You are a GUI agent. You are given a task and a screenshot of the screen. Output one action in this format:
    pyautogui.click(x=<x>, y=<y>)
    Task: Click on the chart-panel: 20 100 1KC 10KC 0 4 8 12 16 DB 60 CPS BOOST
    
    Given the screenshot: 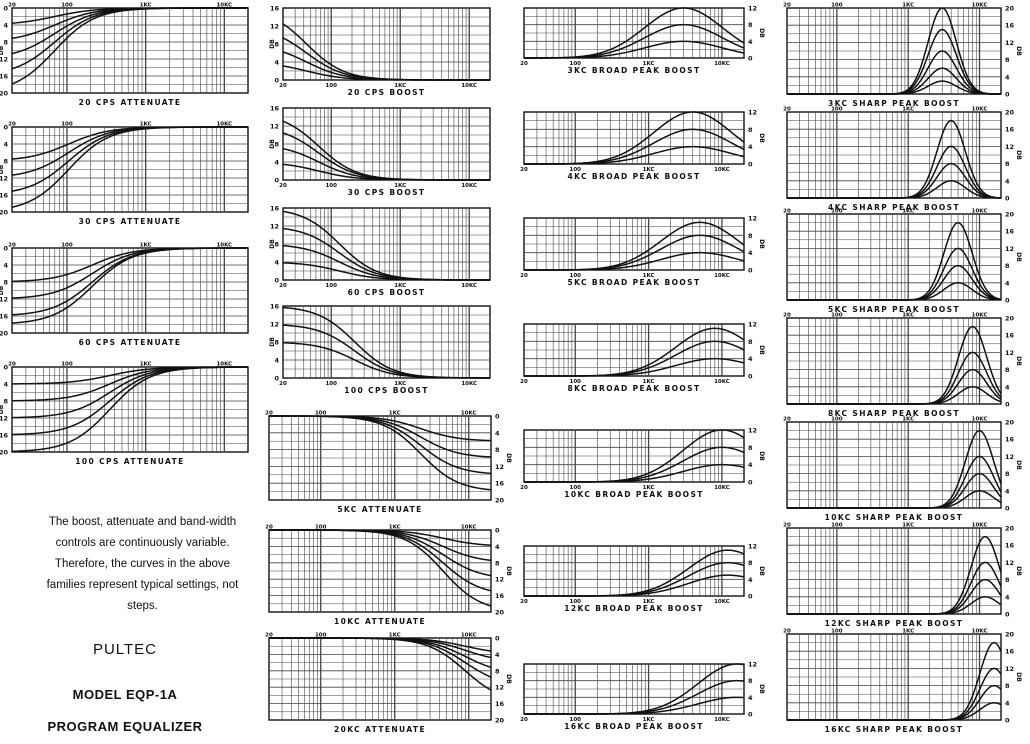 What is the action you would take?
    pyautogui.click(x=380, y=251)
    